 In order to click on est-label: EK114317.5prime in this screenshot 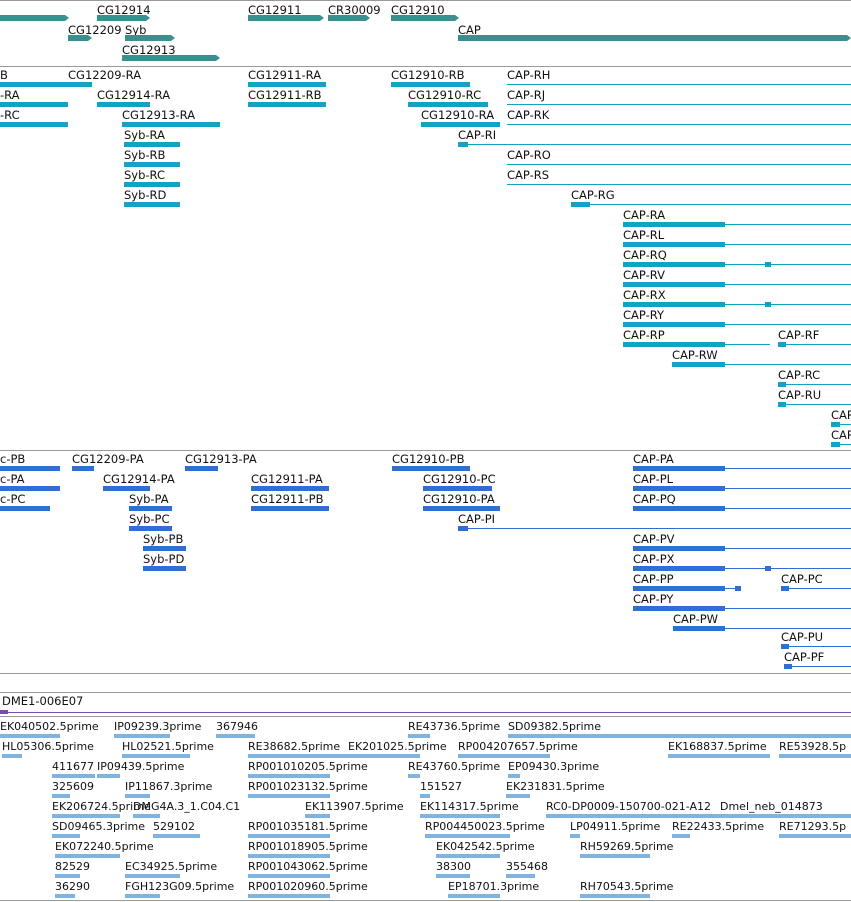, I will do `click(469, 806)`.